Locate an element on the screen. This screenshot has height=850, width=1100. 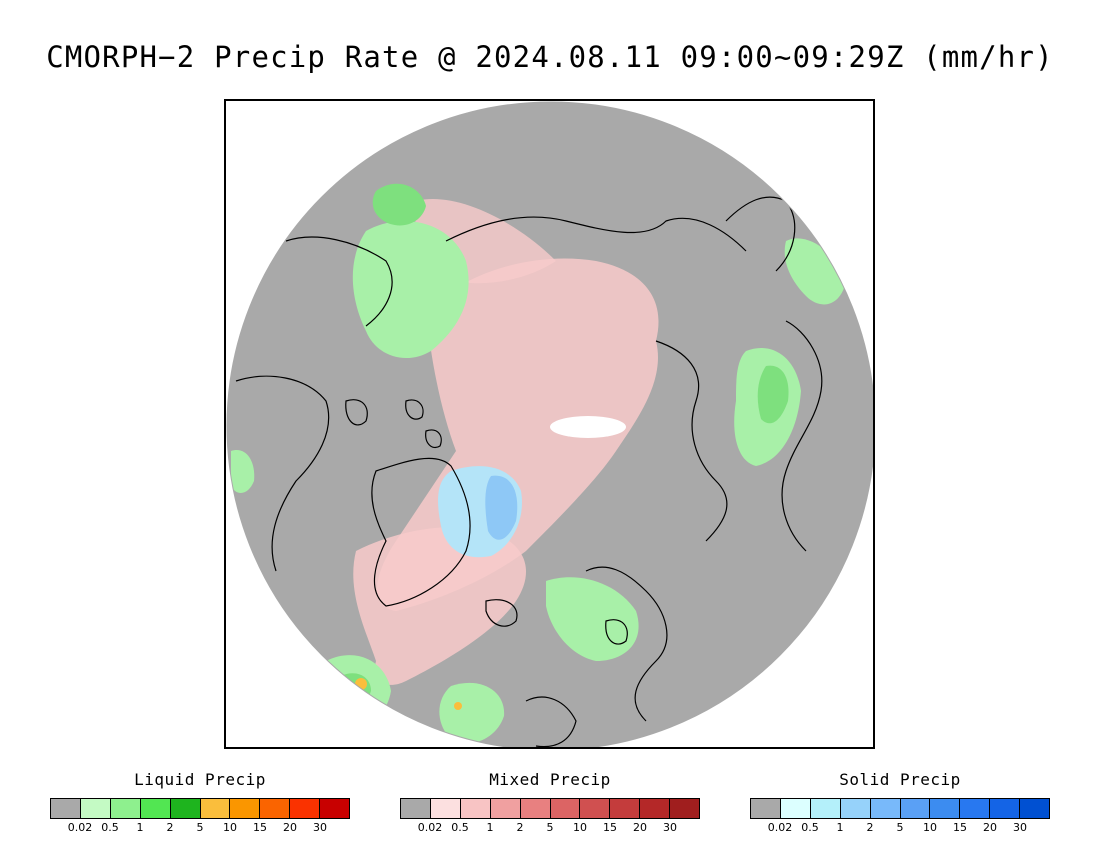
legend-liquid-ticks: 0.02 0.5 1 2 5 10 15 20 30 is located at coordinates (200, 828).